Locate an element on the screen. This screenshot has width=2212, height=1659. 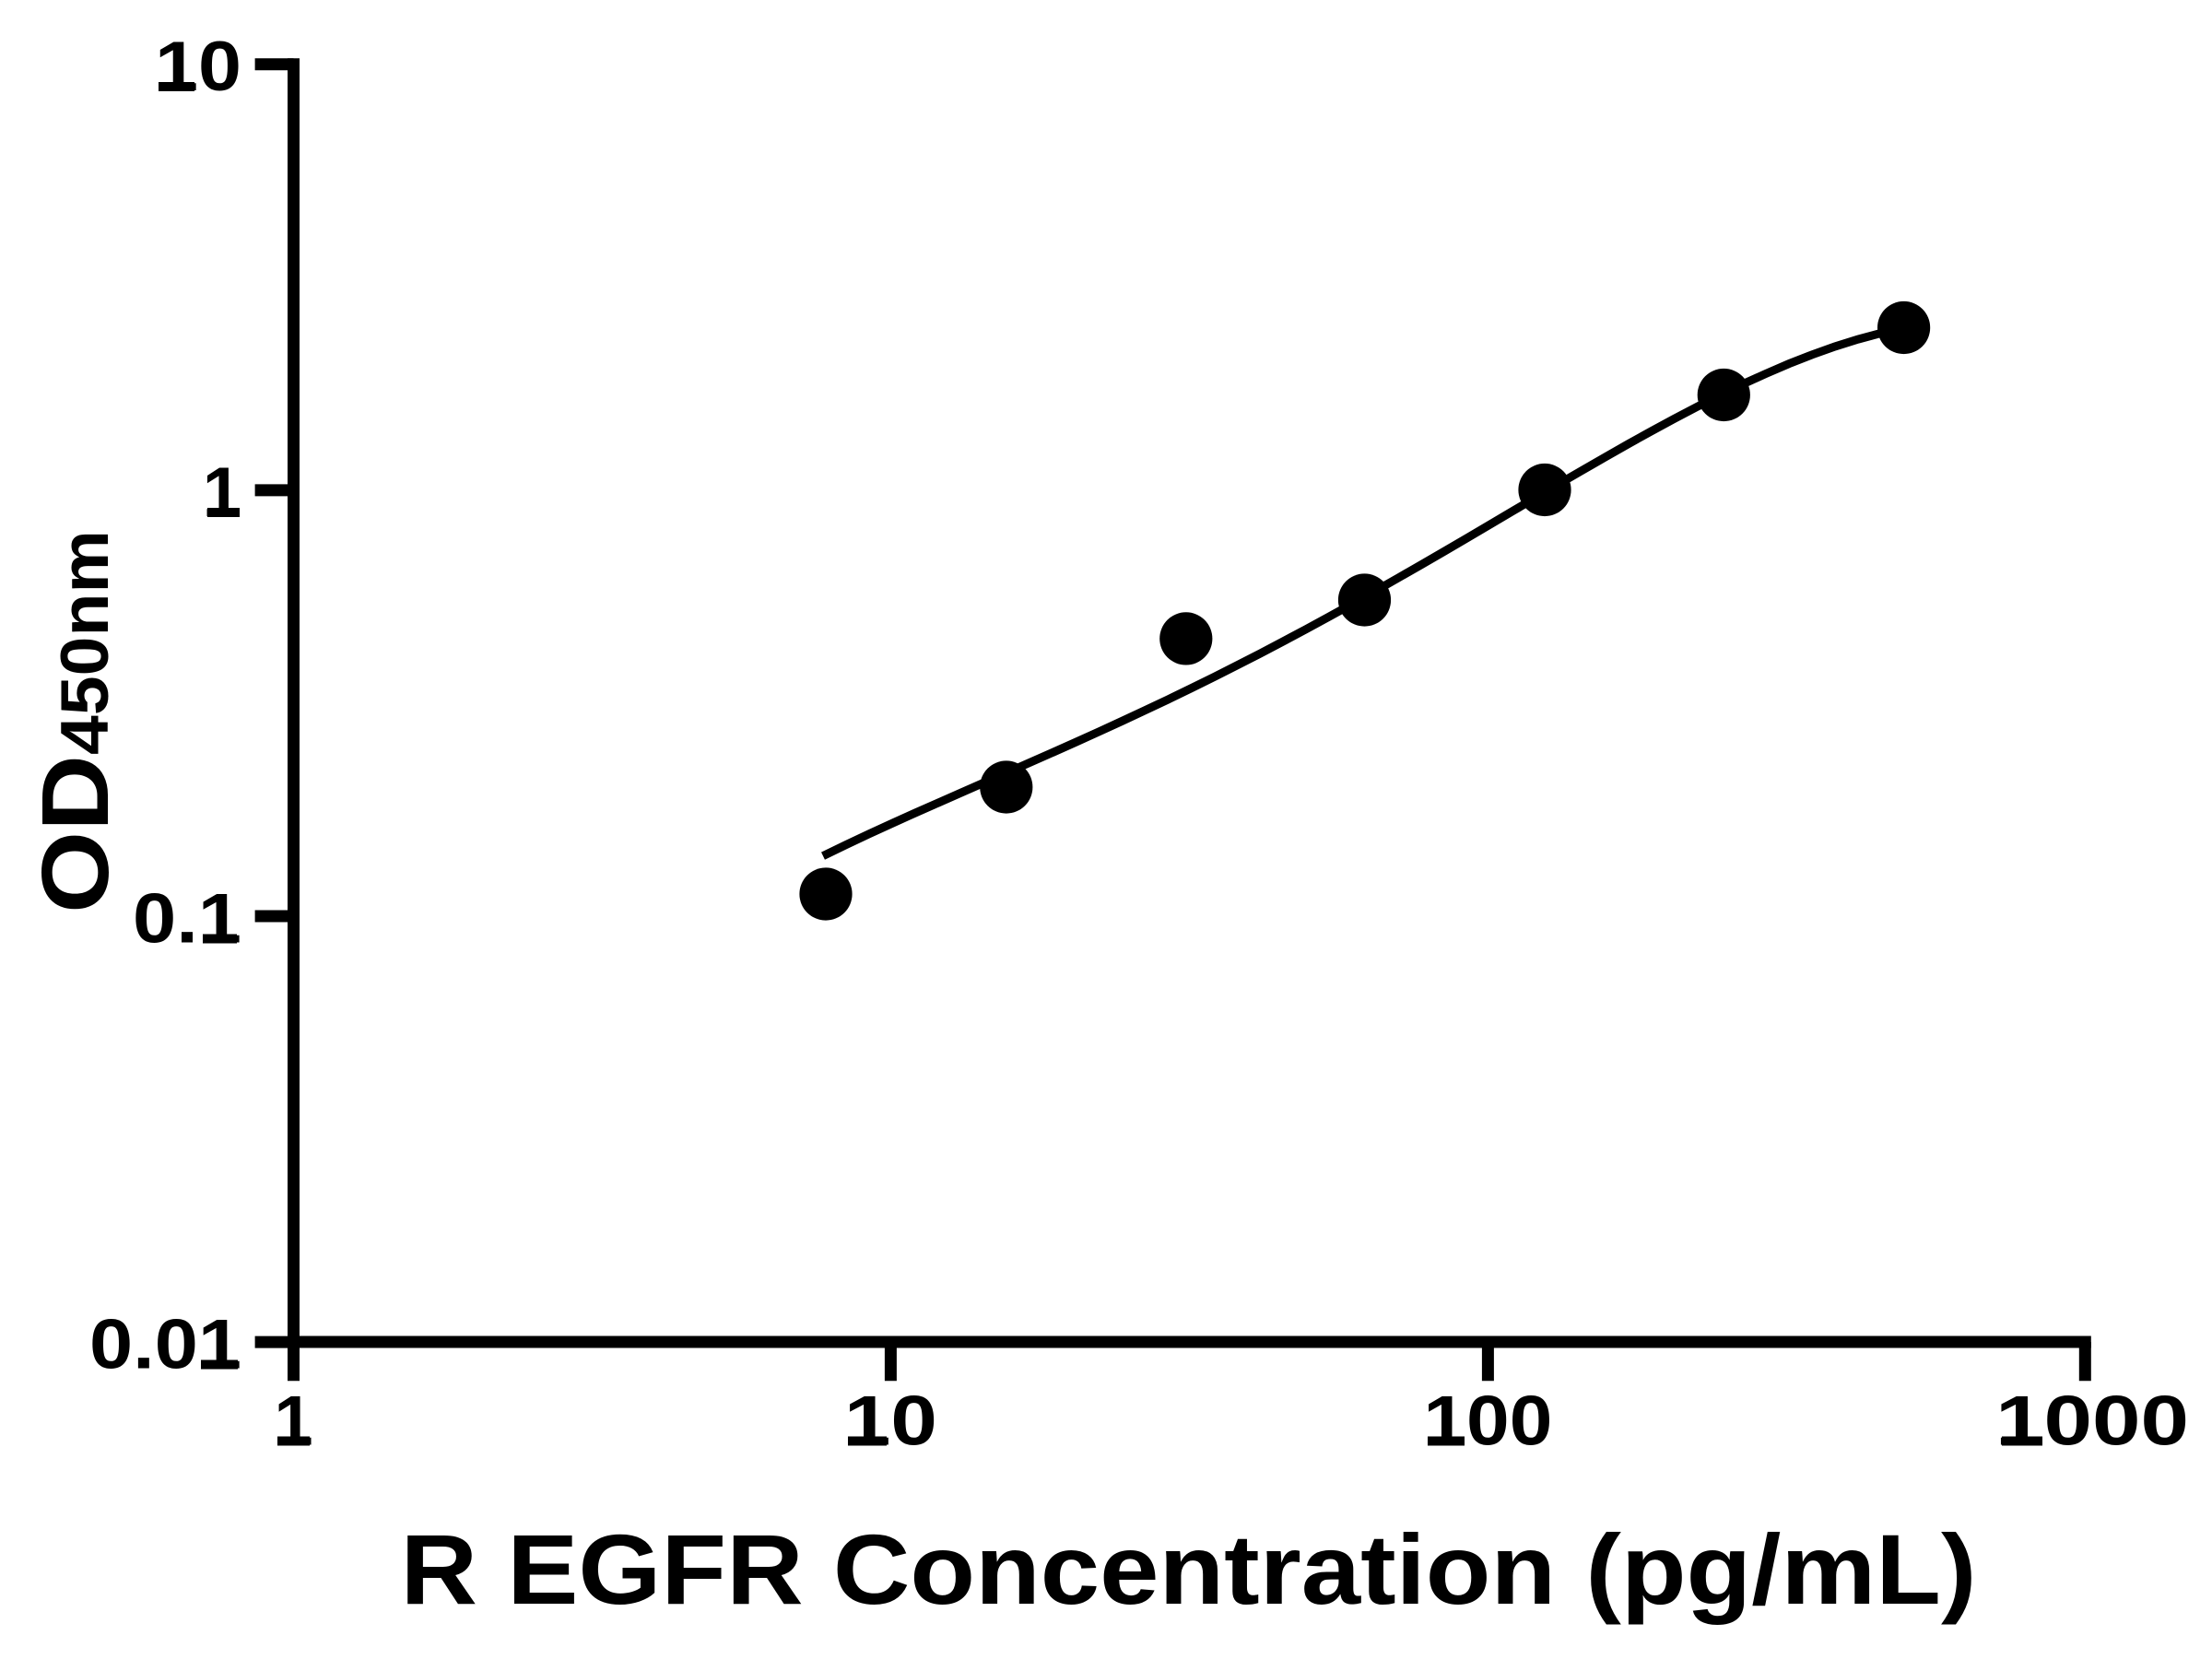
svg-text: 1000 is located at coordinates (2092, 1421).